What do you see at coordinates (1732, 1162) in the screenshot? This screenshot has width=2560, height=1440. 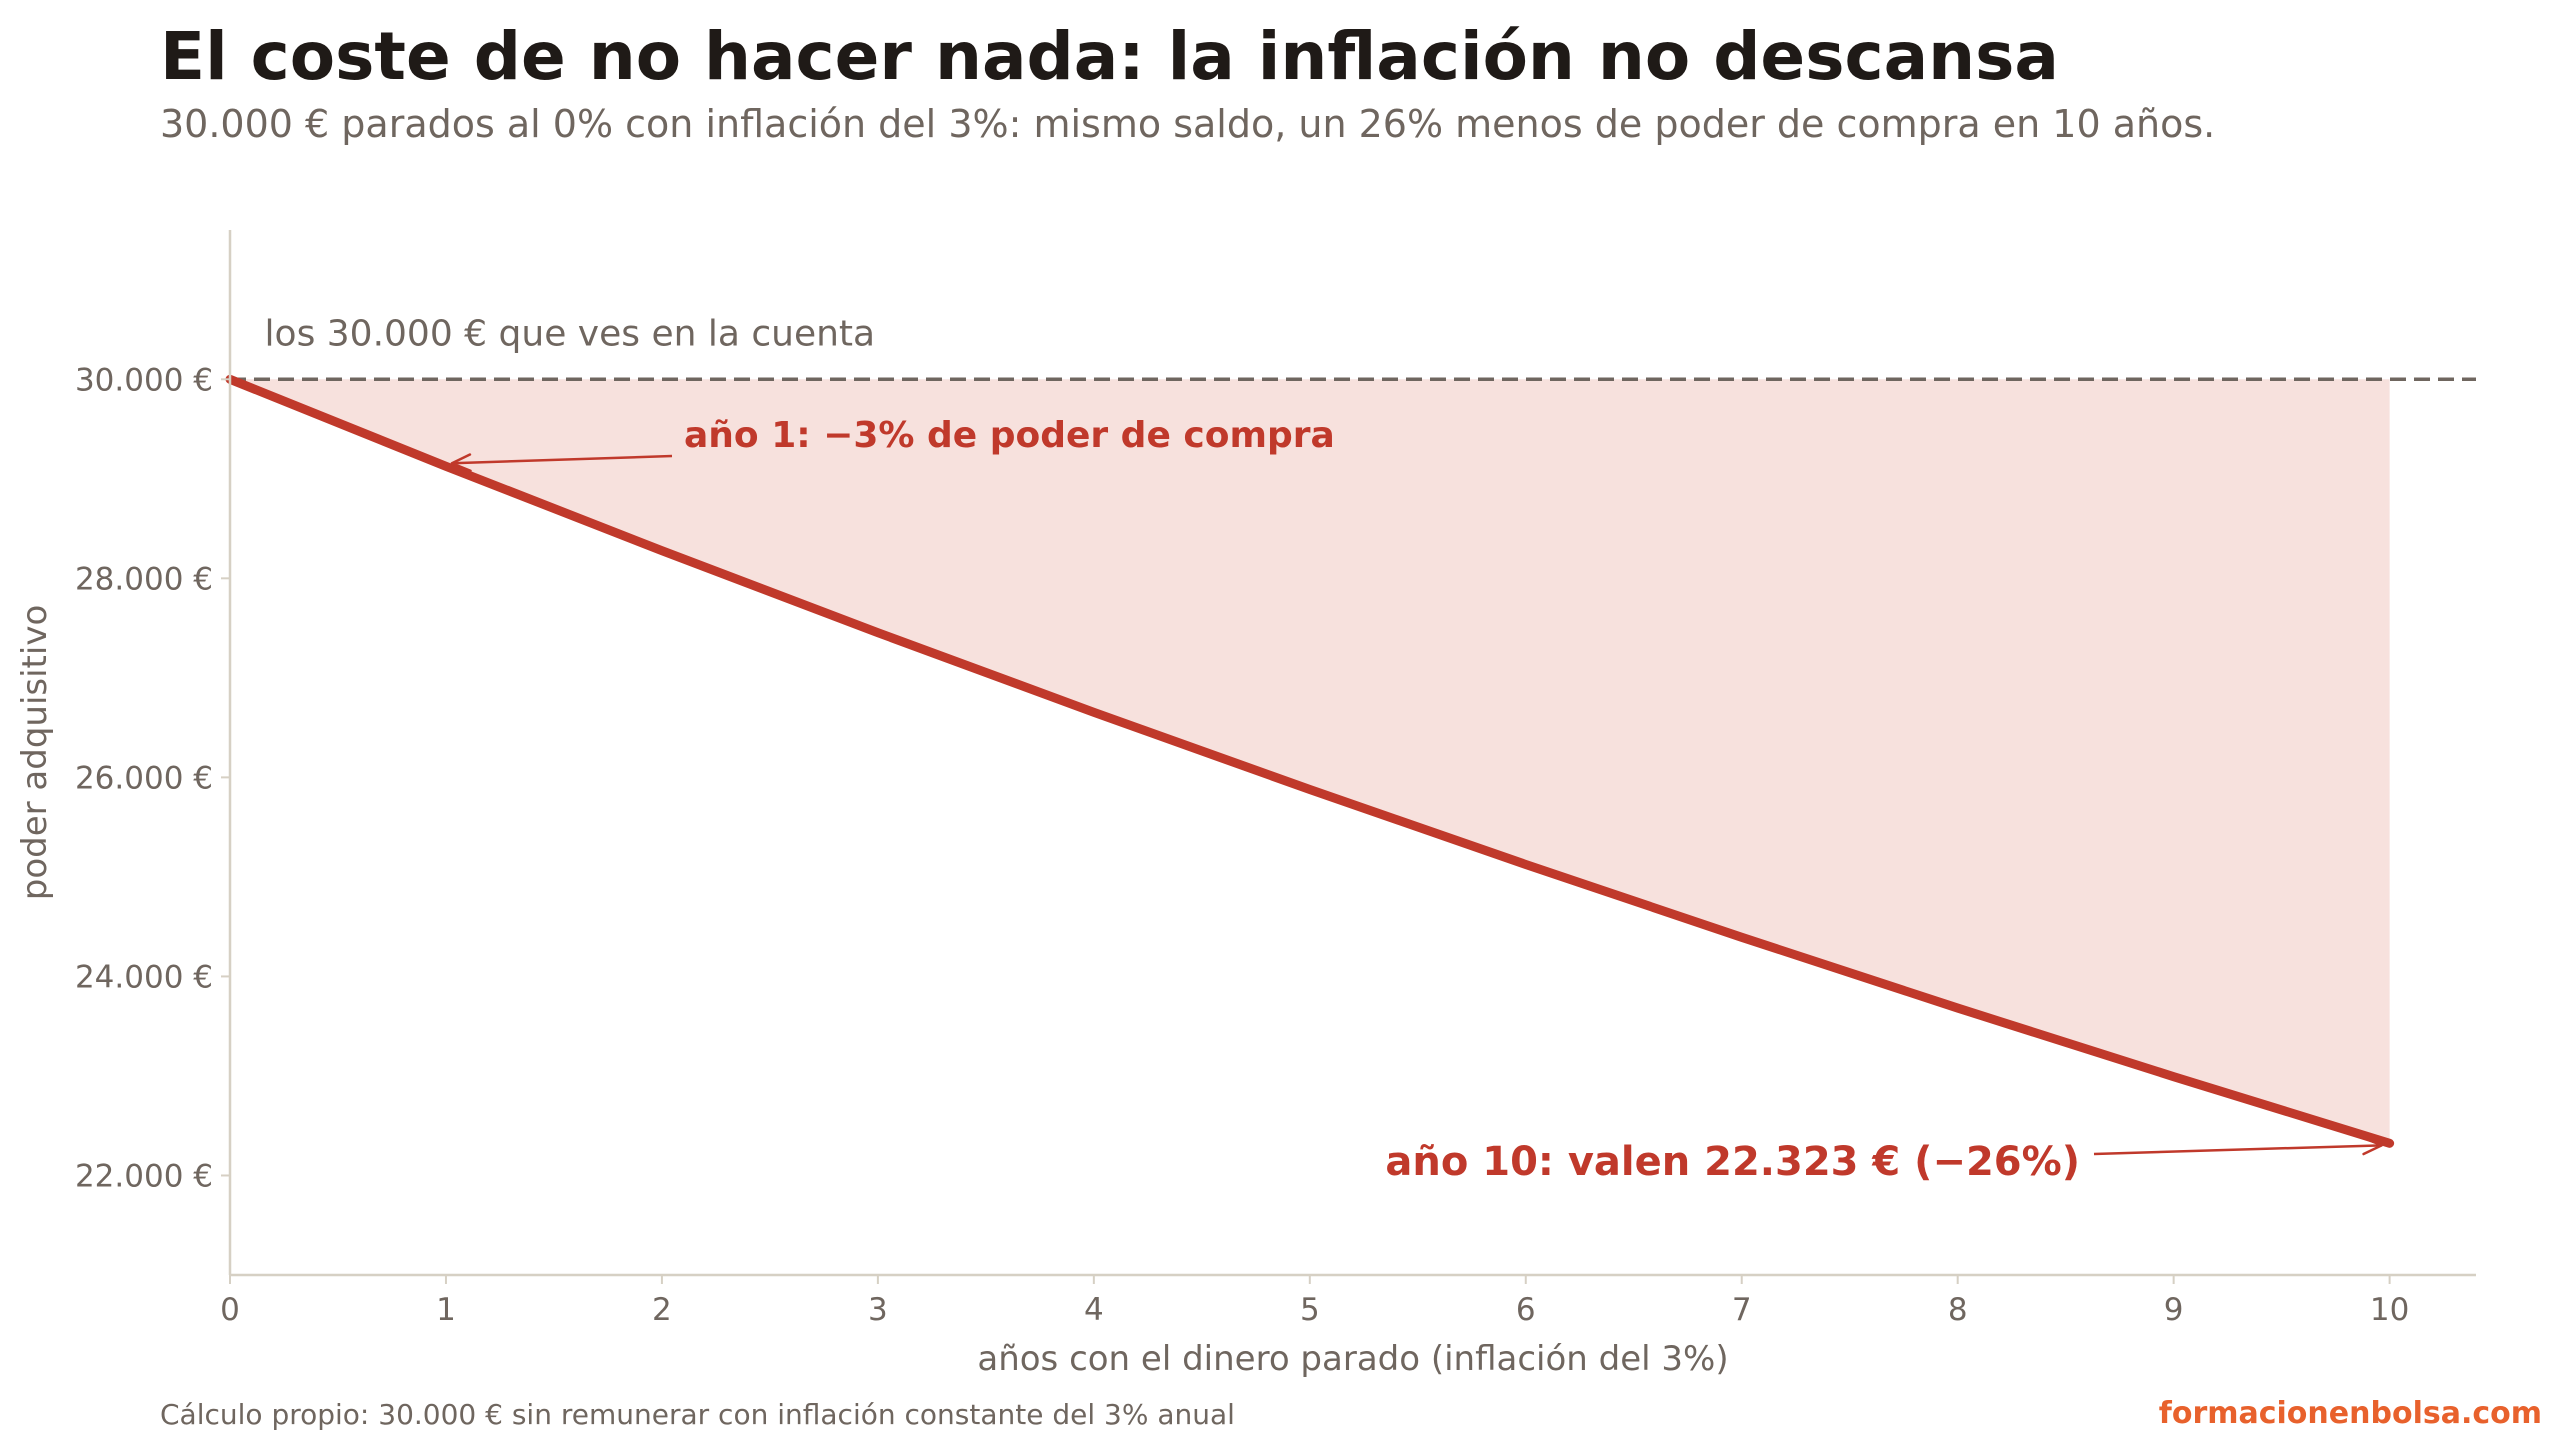 I see `annotation-year-10: año 10: valen 22.323 € (−26%)` at bounding box center [1732, 1162].